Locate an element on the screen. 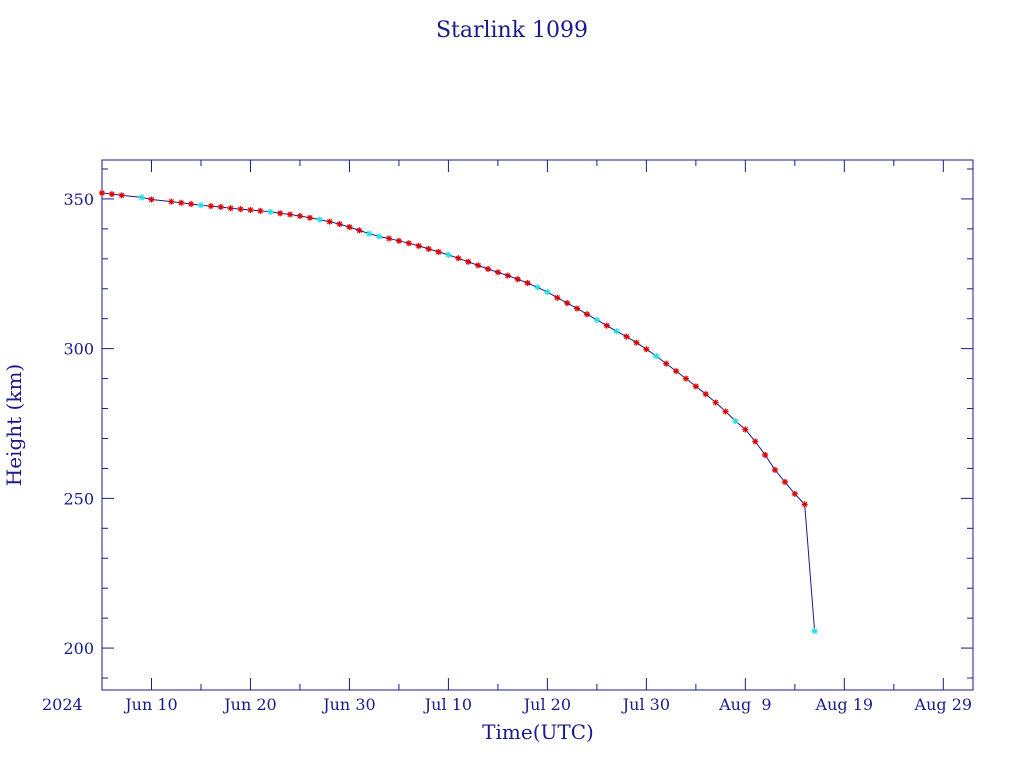  x-tick-label: Aug 19 is located at coordinates (844, 704).